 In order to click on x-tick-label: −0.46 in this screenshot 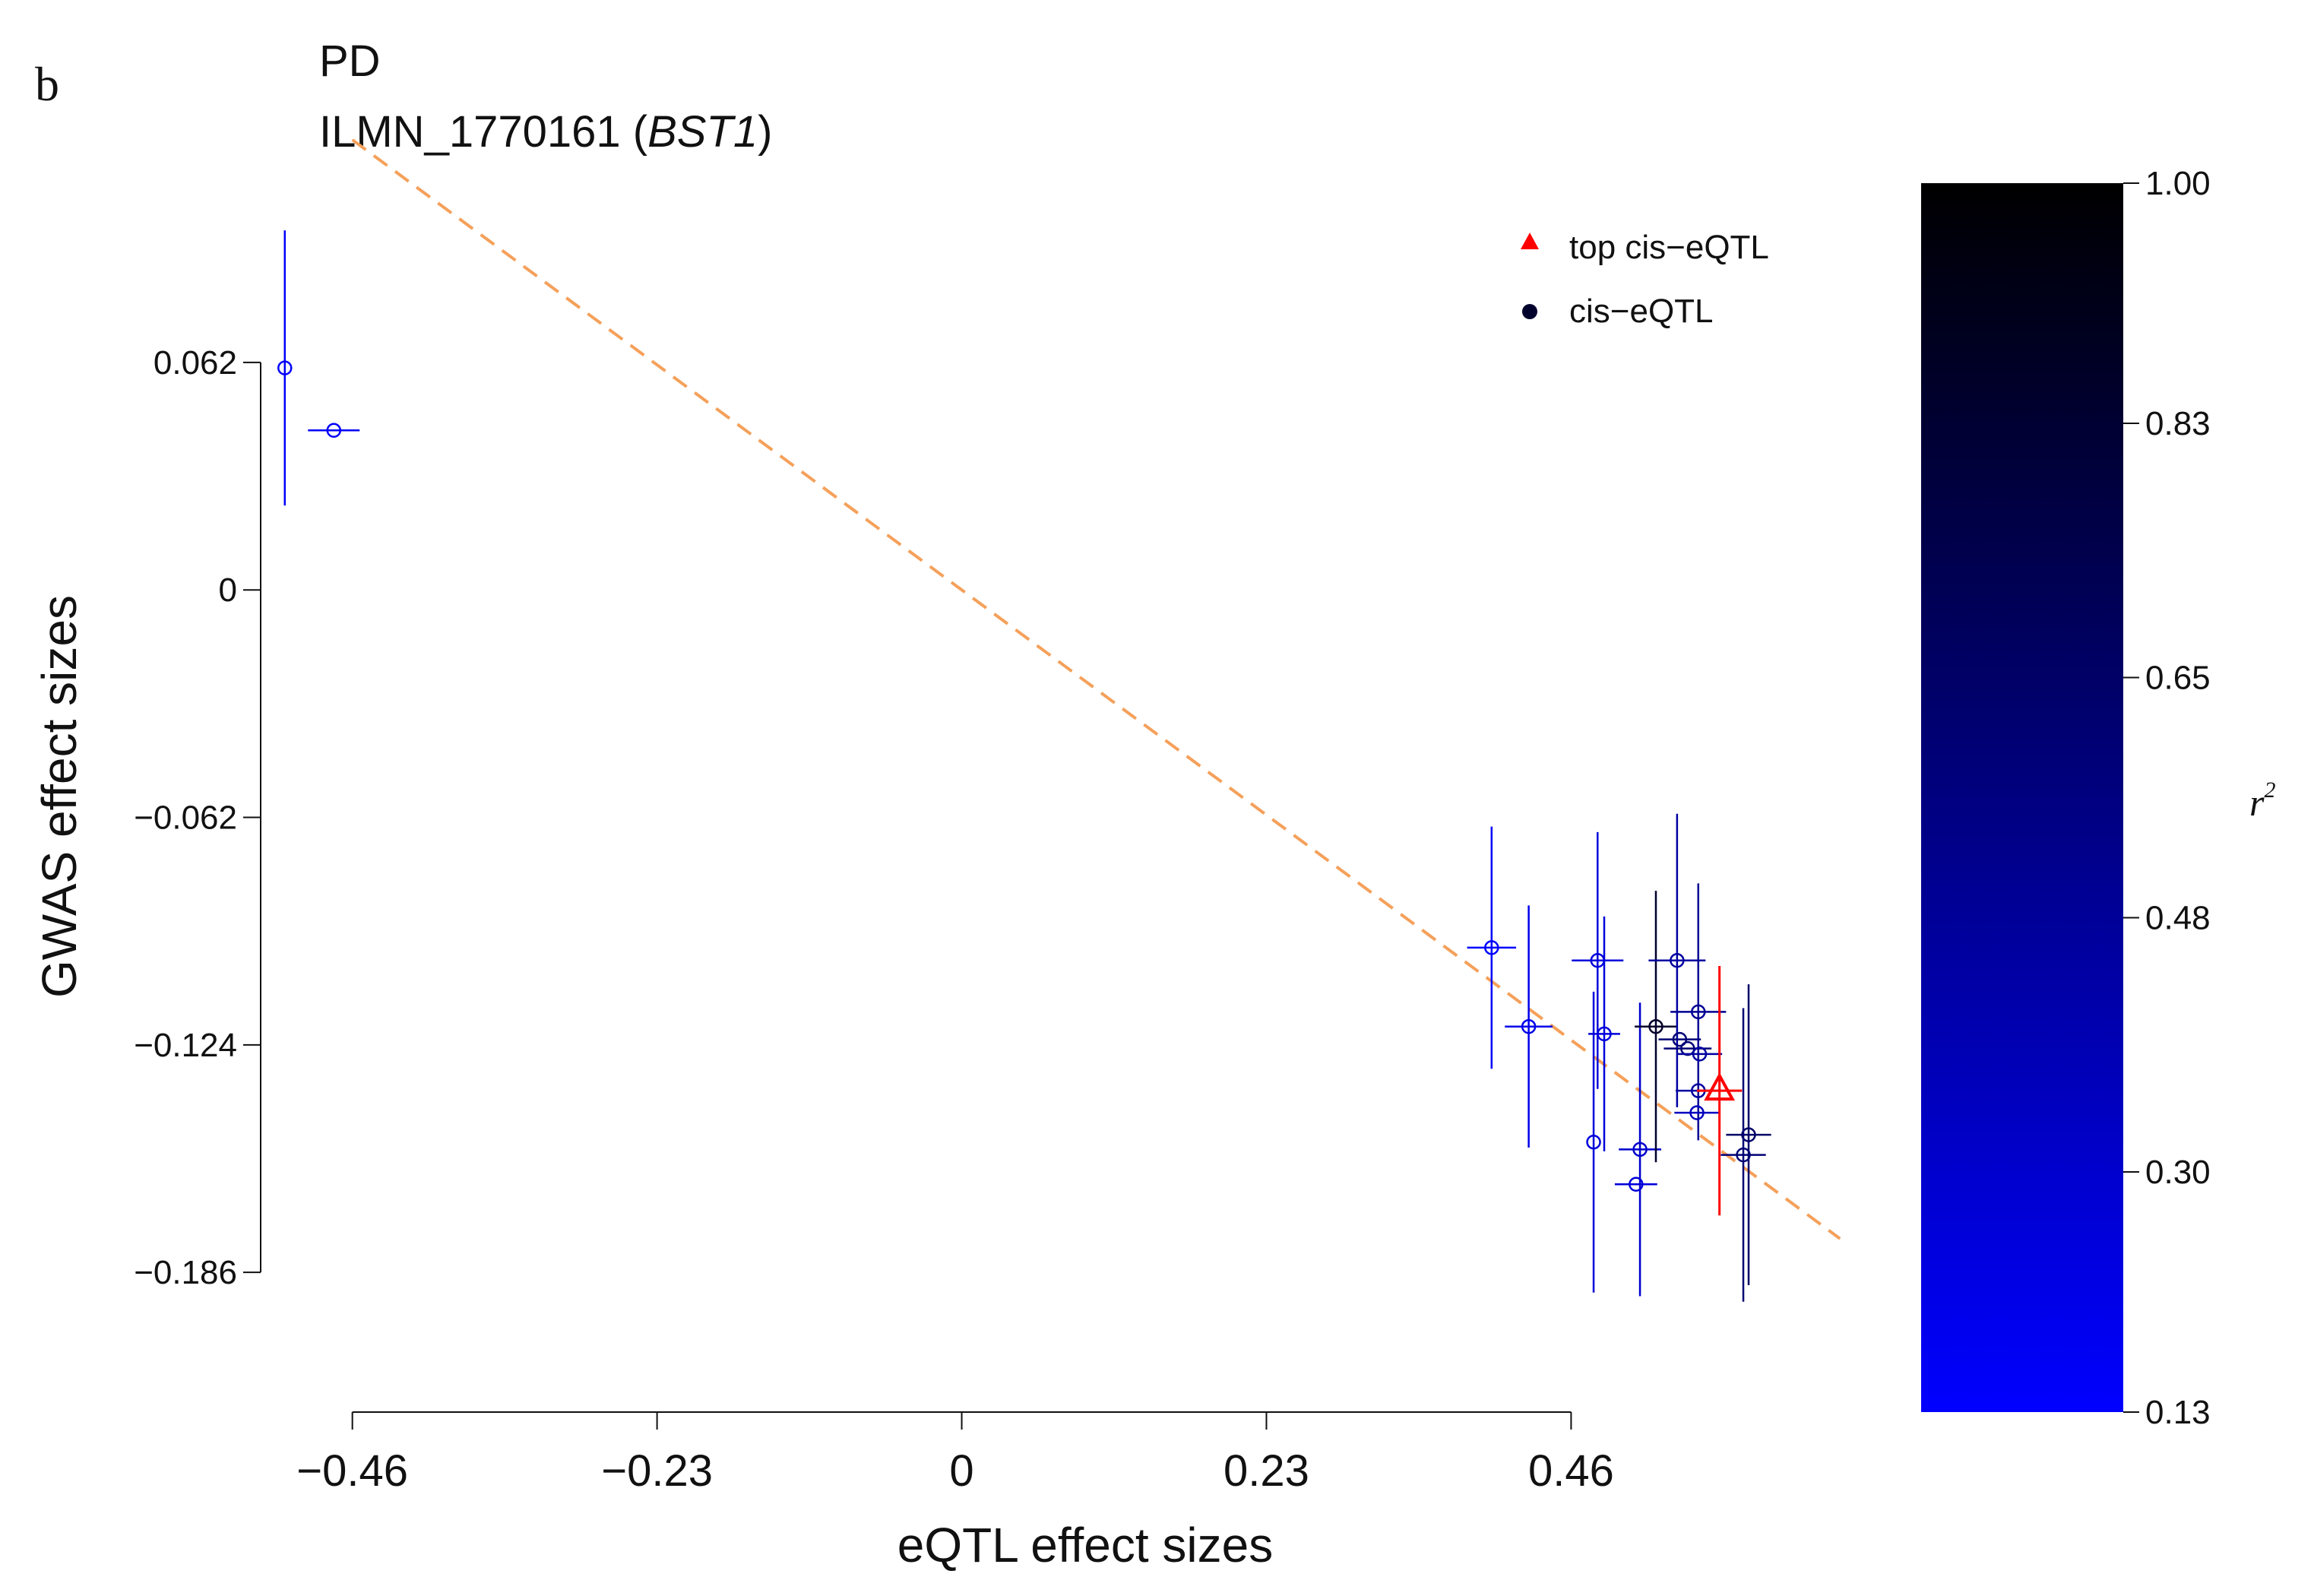, I will do `click(352, 1471)`.